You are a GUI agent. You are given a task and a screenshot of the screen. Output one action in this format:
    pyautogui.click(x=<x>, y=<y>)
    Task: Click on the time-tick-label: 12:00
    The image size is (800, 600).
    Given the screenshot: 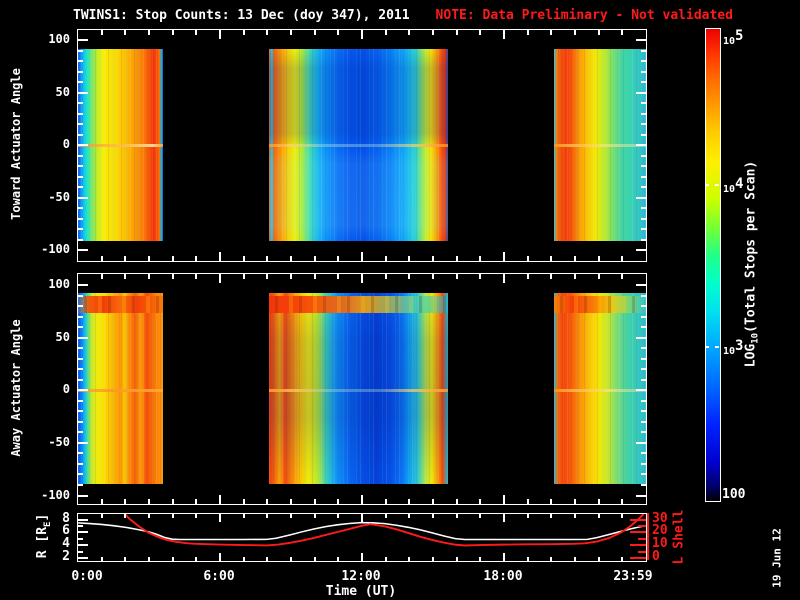 What is the action you would take?
    pyautogui.click(x=361, y=576)
    